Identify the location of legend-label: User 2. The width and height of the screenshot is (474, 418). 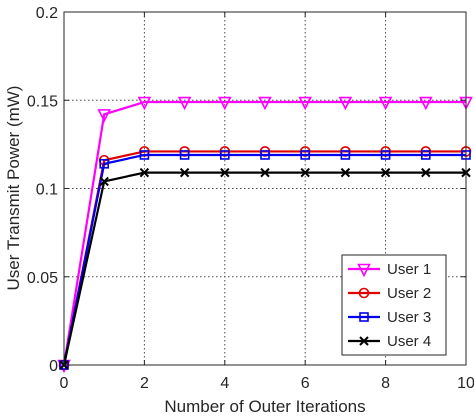
(409, 293).